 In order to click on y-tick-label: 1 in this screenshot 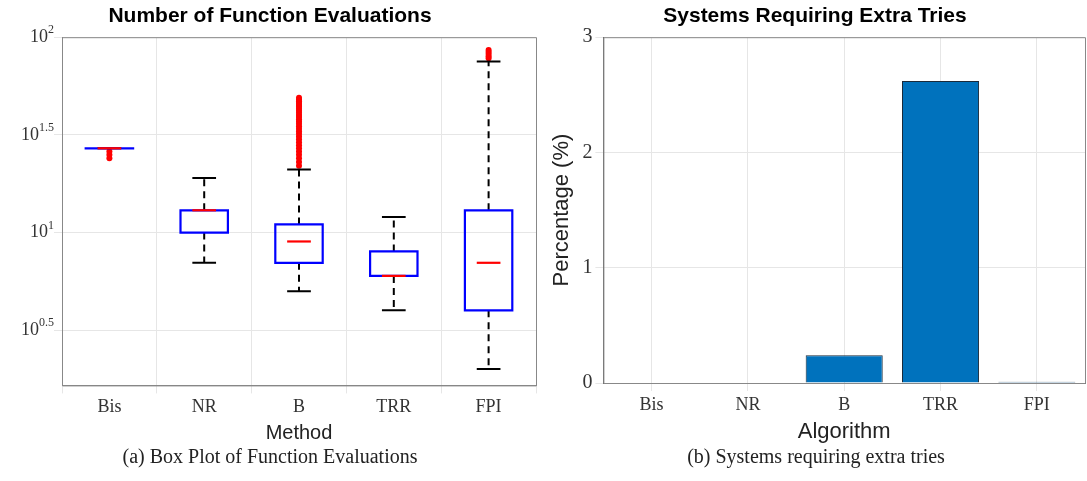, I will do `click(587, 265)`.